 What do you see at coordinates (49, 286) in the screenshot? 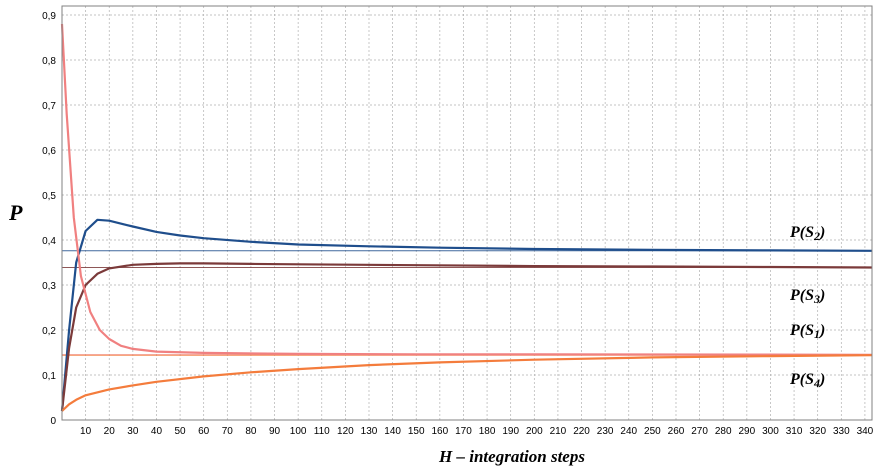
I see `y-tick-label: 0,3` at bounding box center [49, 286].